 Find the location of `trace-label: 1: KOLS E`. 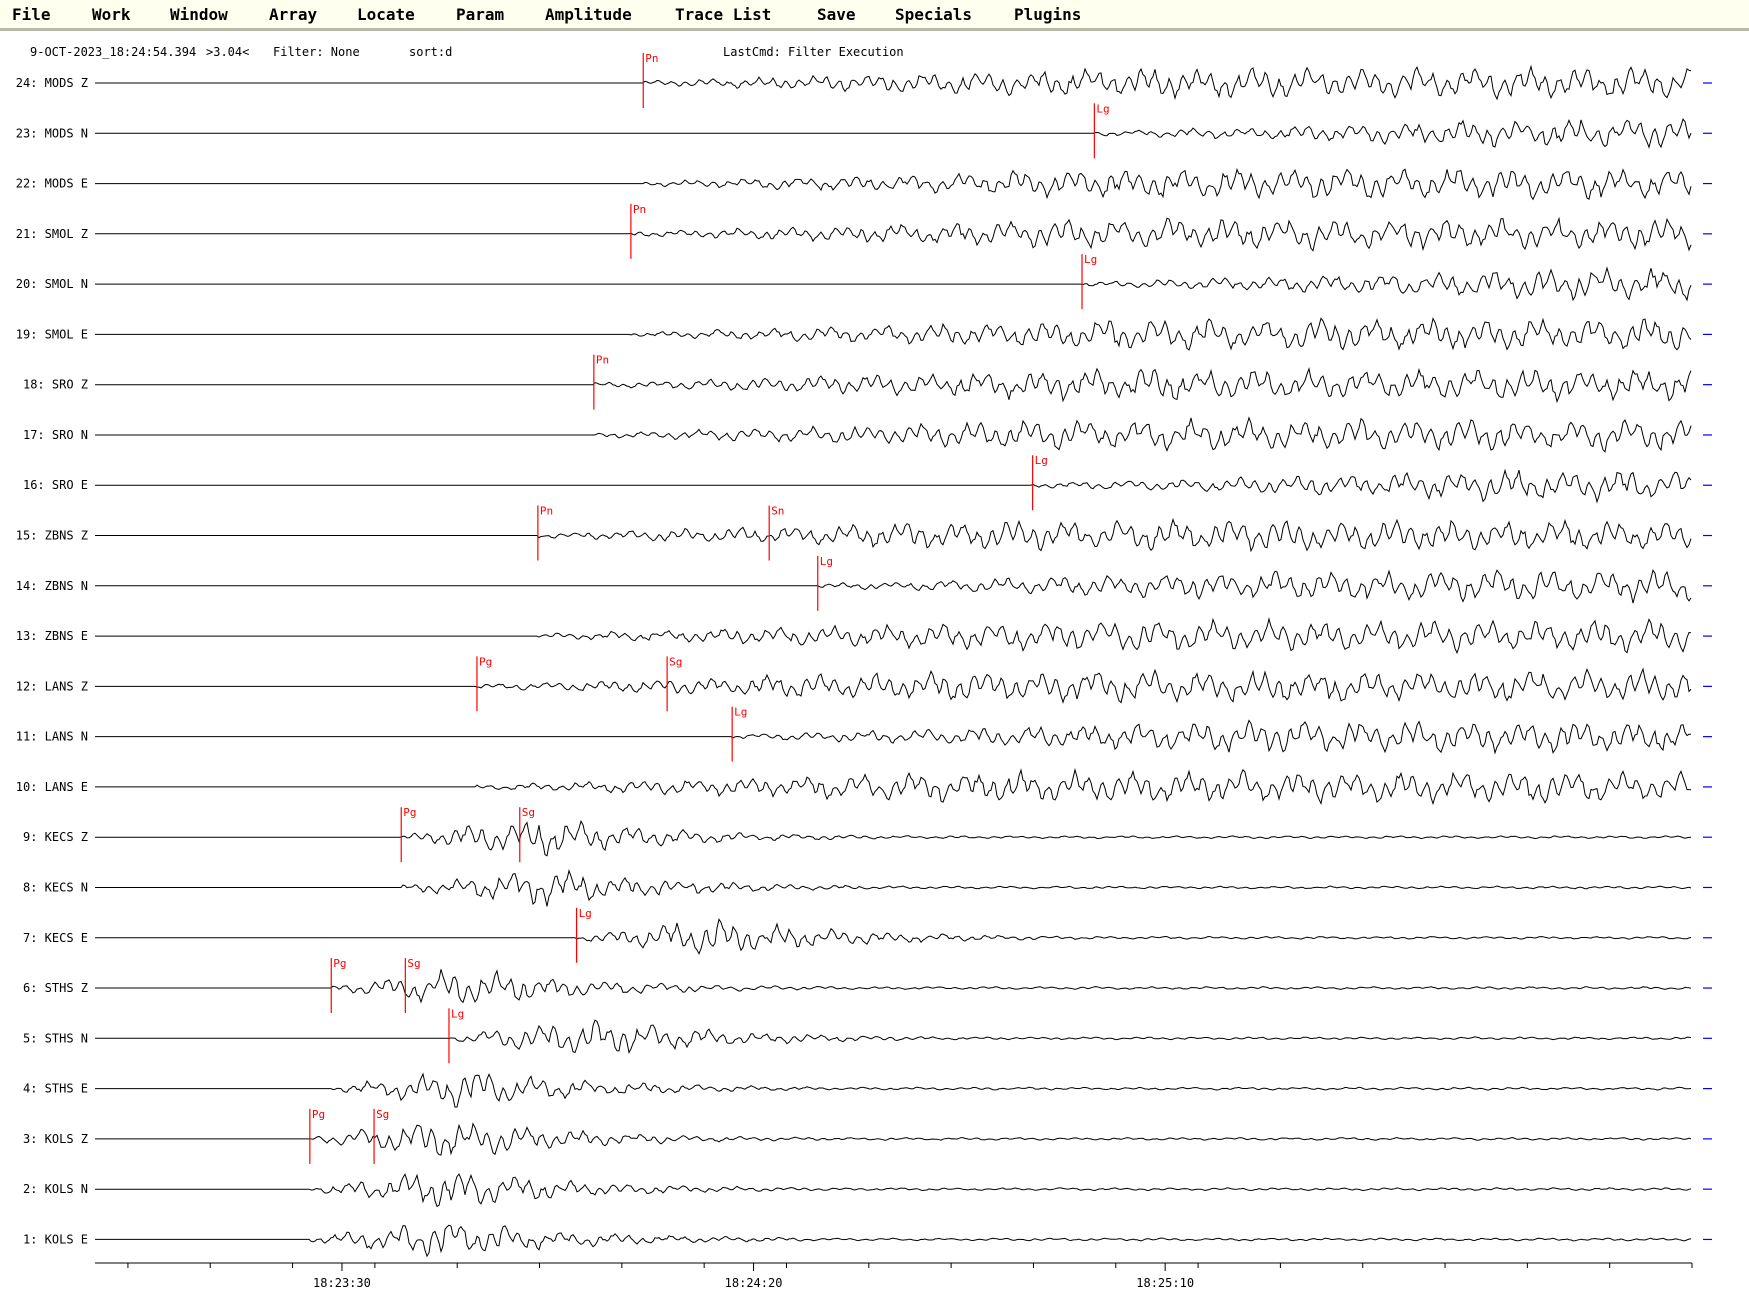

trace-label: 1: KOLS E is located at coordinates (55, 1239).